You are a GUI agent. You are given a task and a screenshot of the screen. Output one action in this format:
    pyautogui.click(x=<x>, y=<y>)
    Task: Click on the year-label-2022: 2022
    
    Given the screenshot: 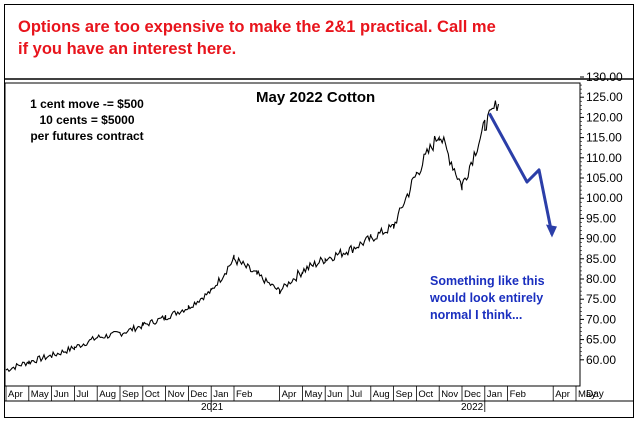 What is the action you would take?
    pyautogui.click(x=472, y=407)
    